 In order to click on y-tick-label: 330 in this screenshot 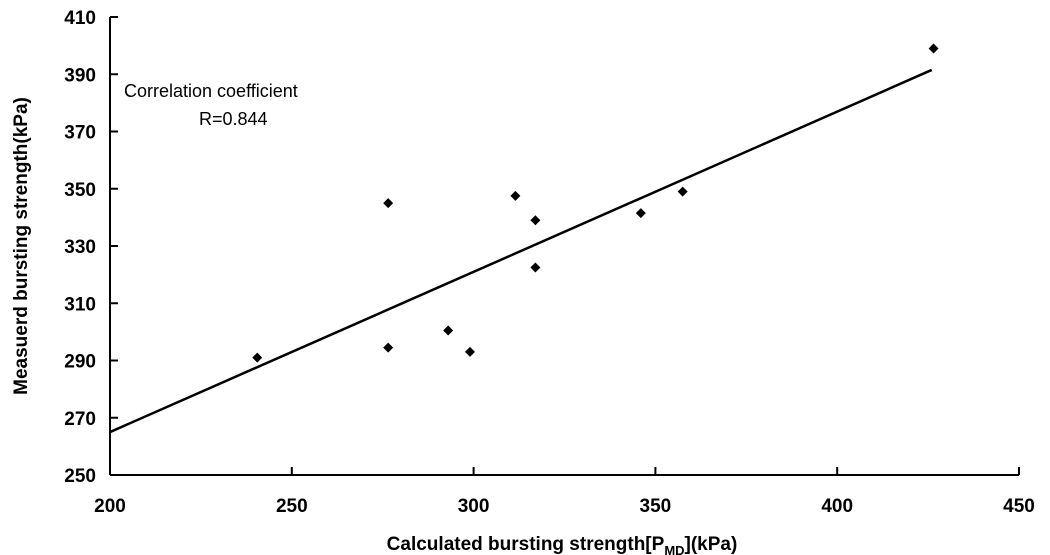, I will do `click(80, 247)`.